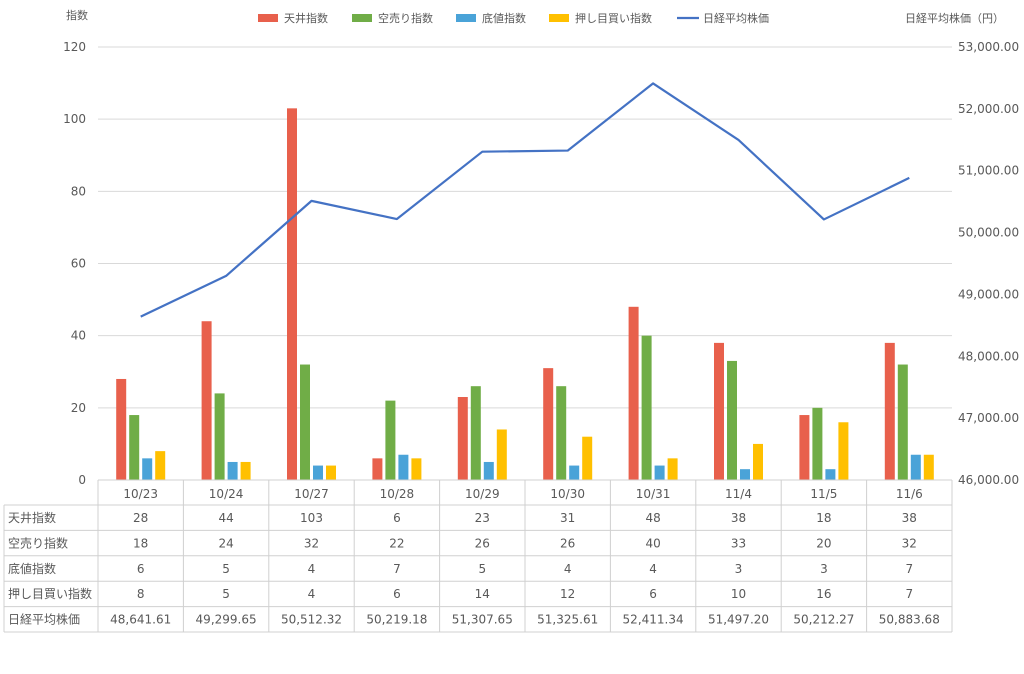  Describe the element at coordinates (482, 494) in the screenshot. I see `category-label: 10/29` at that location.